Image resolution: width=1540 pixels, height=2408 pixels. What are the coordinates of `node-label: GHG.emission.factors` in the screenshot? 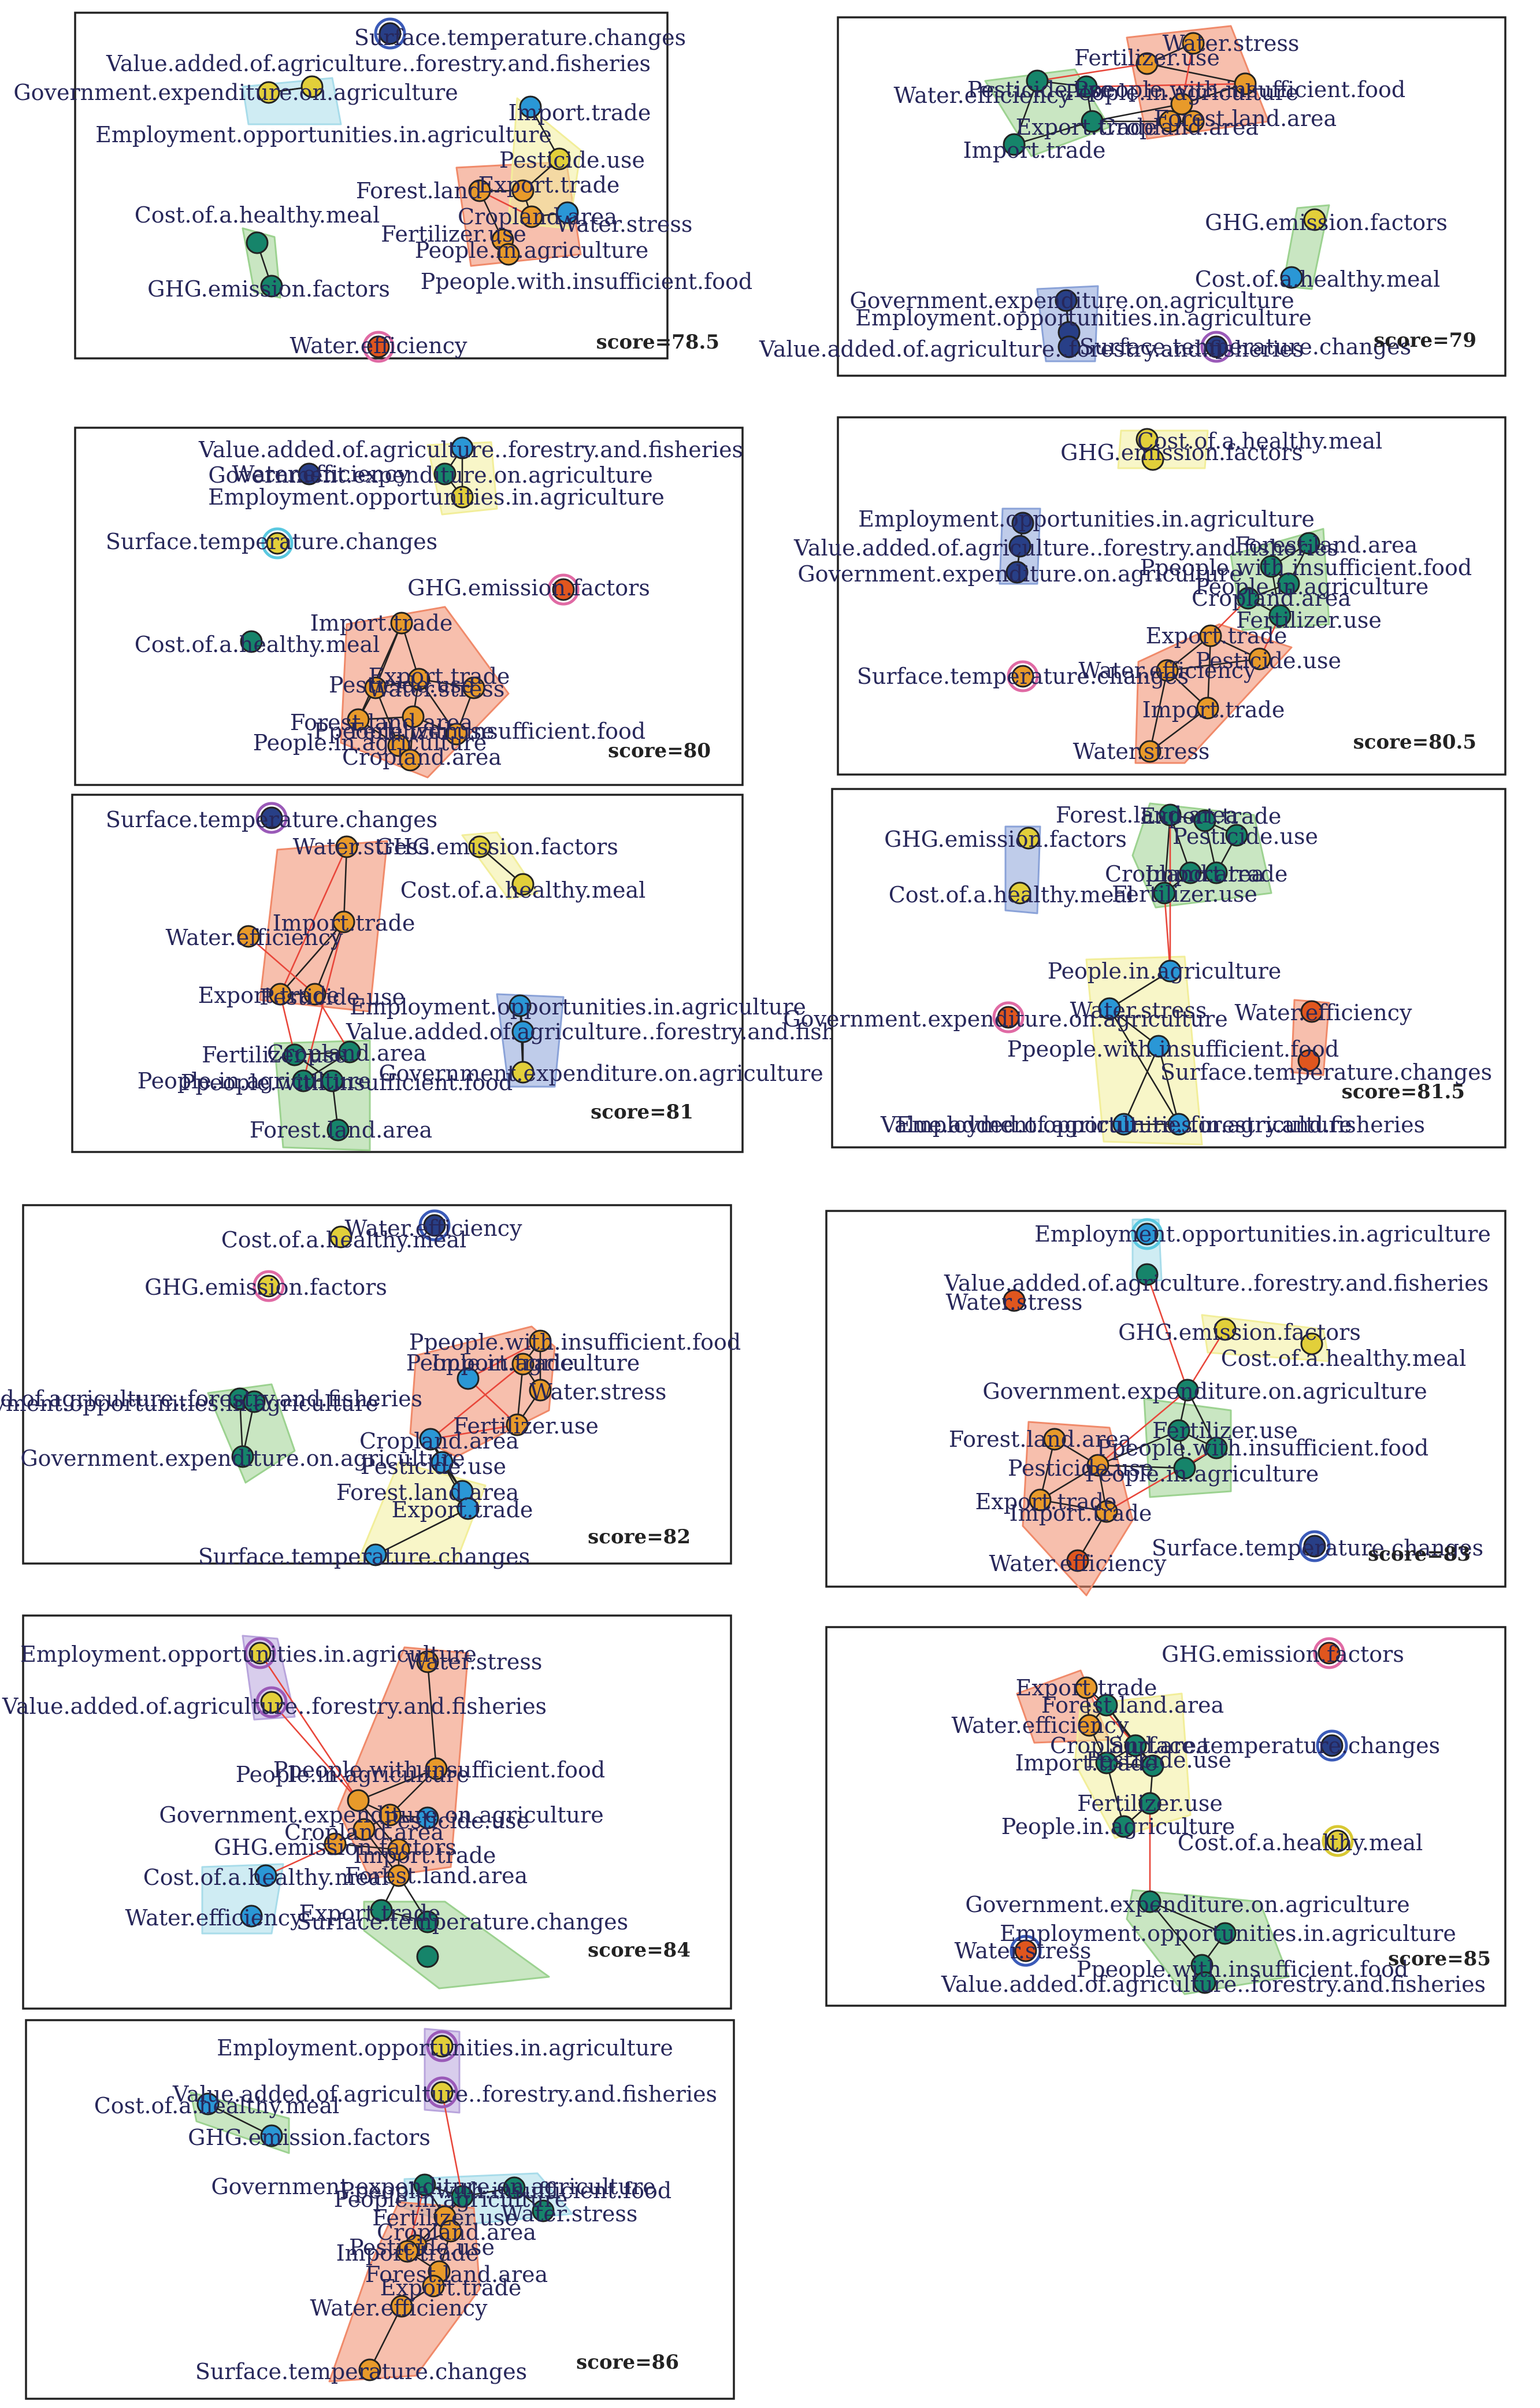 It's located at (335, 1847).